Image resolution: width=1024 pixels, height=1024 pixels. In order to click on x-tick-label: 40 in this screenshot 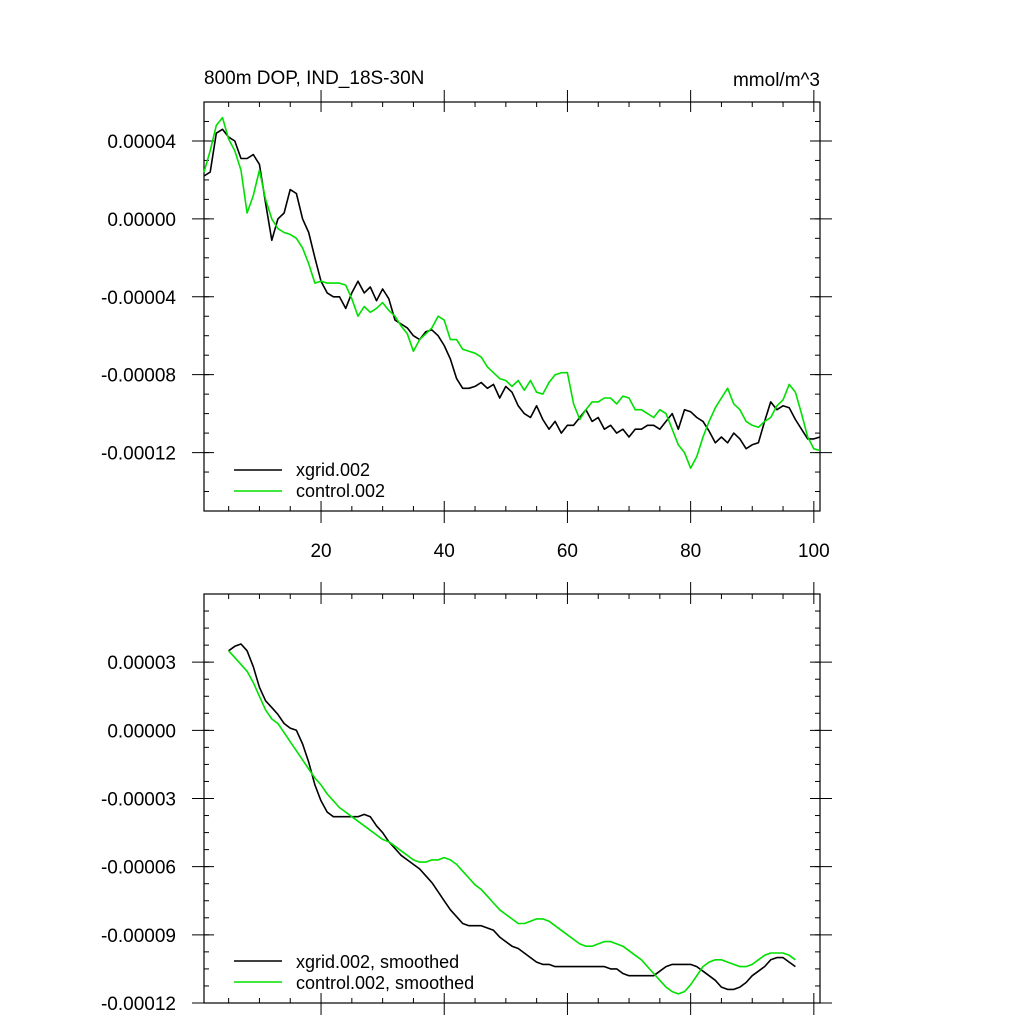, I will do `click(444, 551)`.